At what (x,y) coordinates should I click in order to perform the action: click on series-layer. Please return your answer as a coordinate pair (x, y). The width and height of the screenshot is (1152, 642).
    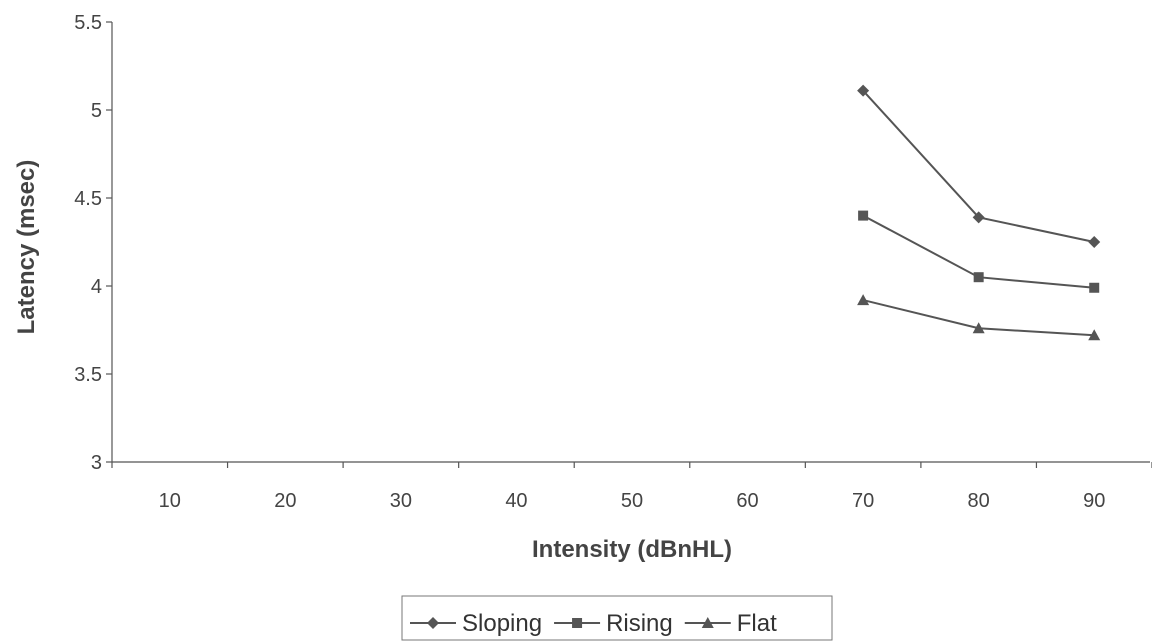
    Looking at the image, I should click on (979, 212).